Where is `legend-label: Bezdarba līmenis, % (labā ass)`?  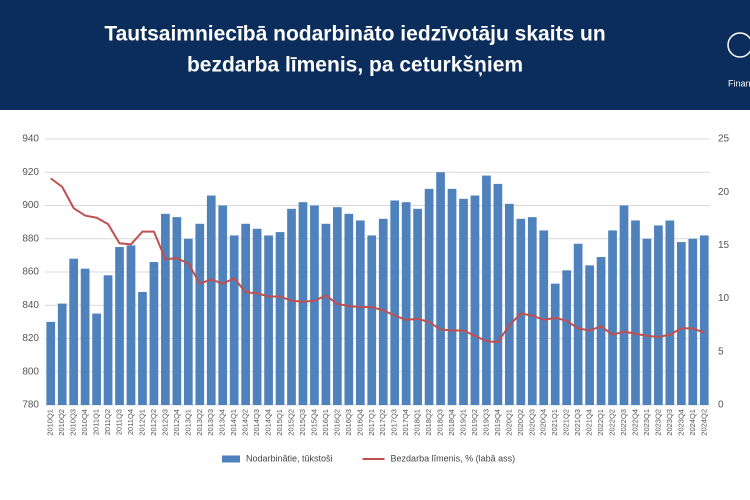 legend-label: Bezdarba līmenis, % (labā ass) is located at coordinates (453, 458).